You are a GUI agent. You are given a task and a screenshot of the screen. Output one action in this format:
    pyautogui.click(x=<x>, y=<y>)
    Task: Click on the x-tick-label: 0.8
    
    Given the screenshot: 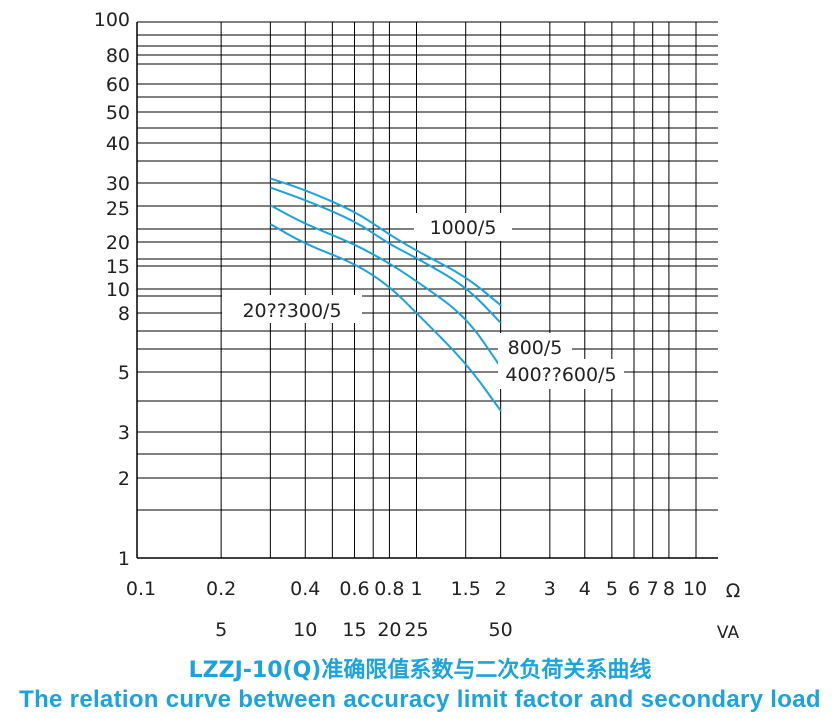 What is the action you would take?
    pyautogui.click(x=389, y=589)
    